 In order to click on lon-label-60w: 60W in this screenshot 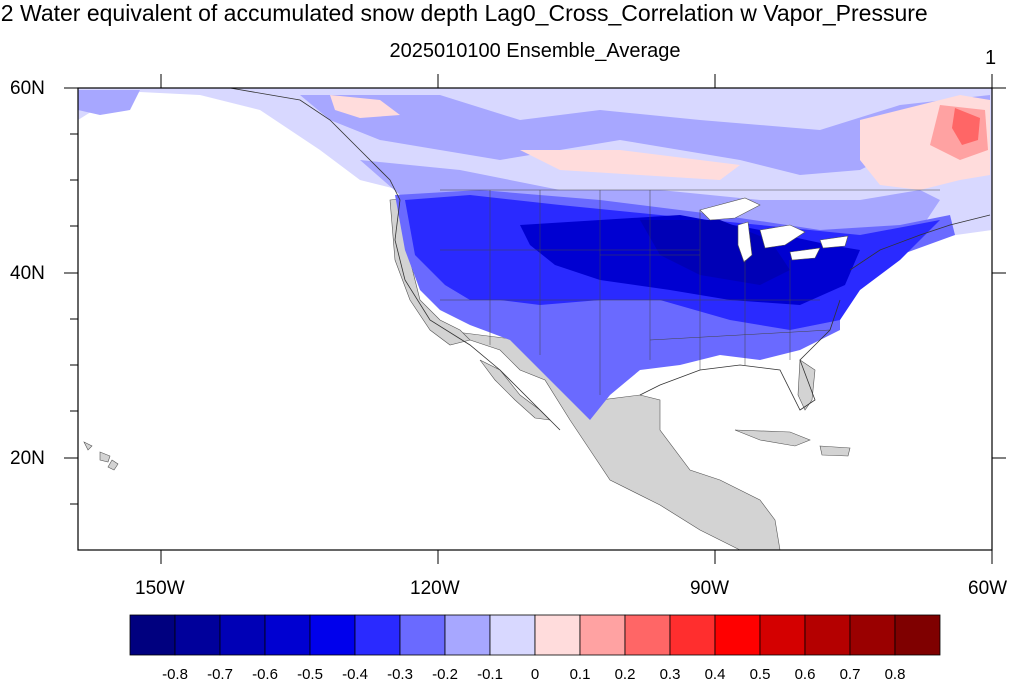, I will do `click(988, 588)`.